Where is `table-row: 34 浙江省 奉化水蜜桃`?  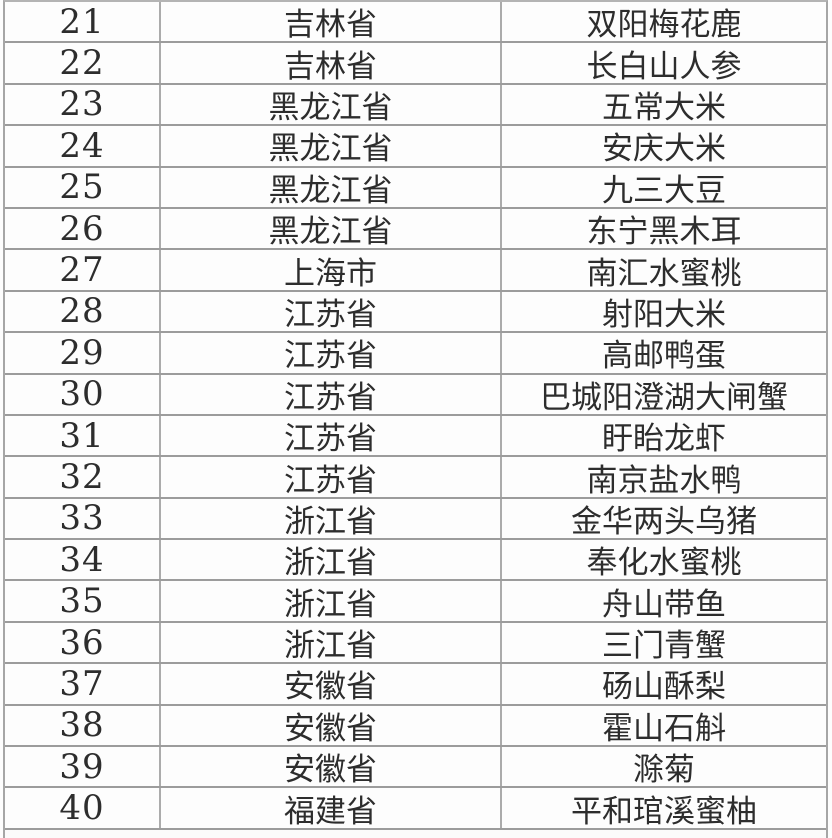
table-row: 34 浙江省 奉化水蜜桃 is located at coordinates (415, 561).